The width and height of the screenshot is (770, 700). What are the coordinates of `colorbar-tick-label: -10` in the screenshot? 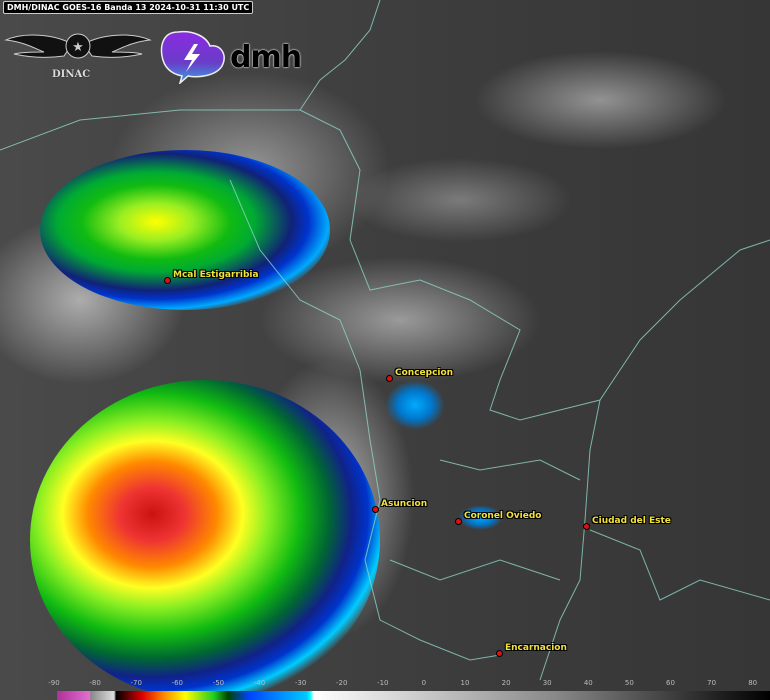 It's located at (383, 683).